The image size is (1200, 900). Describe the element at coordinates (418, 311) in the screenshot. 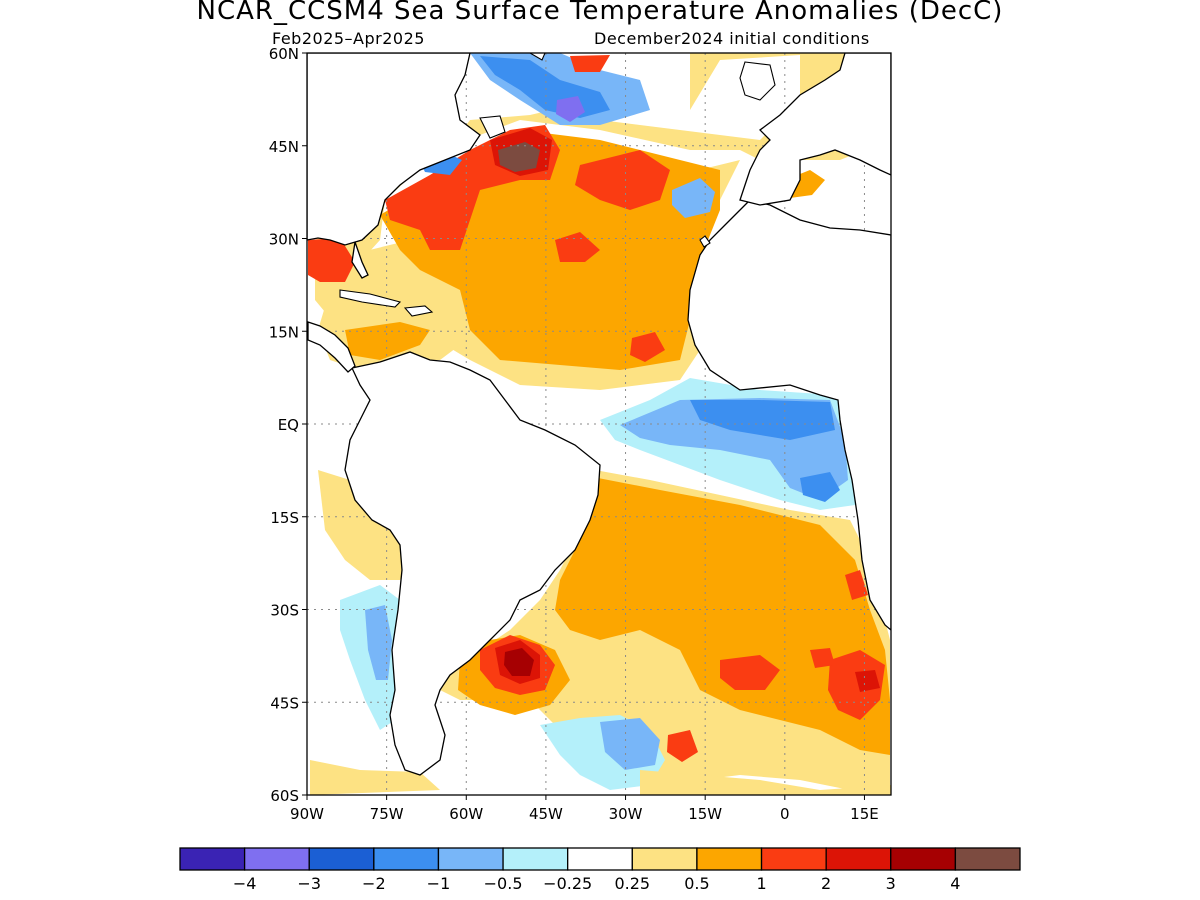

I see `land-hispaniola` at that location.